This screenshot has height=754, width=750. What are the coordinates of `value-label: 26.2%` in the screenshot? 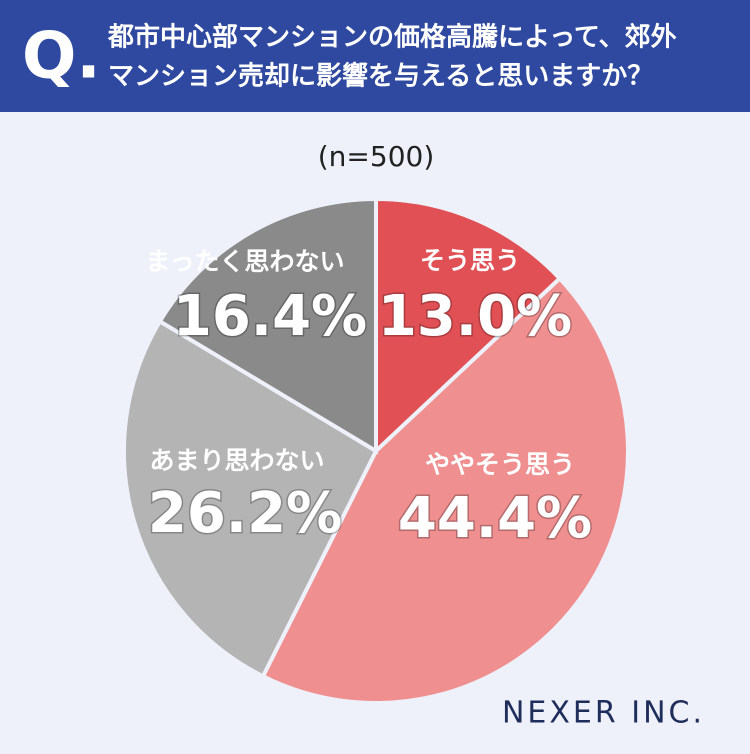 It's located at (245, 513).